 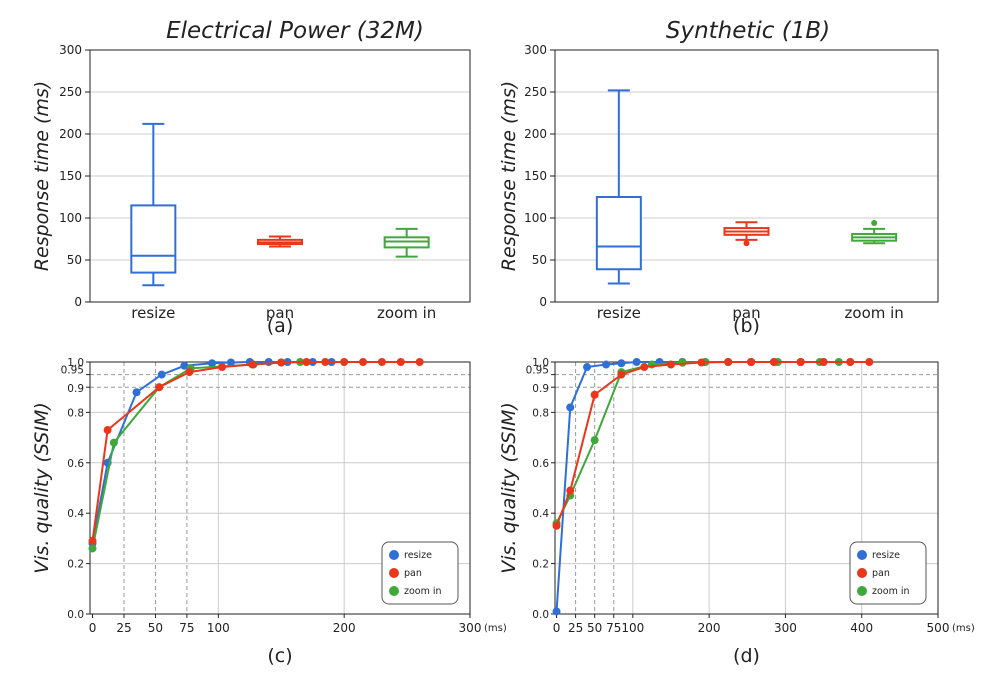 What do you see at coordinates (746, 656) in the screenshot?
I see `subplot-label: (d)` at bounding box center [746, 656].